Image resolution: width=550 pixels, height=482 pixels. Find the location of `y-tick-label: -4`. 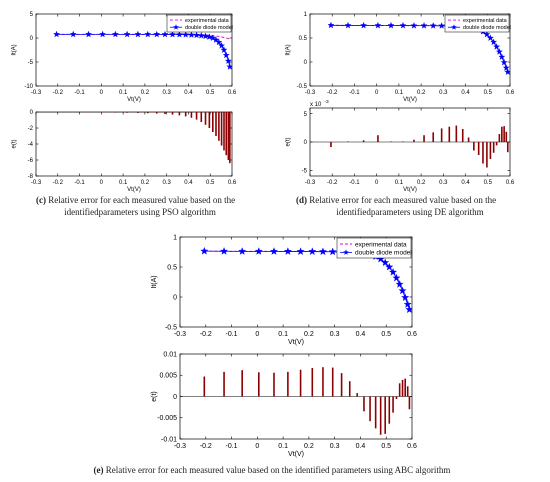

y-tick-label: -4 is located at coordinates (31, 145).